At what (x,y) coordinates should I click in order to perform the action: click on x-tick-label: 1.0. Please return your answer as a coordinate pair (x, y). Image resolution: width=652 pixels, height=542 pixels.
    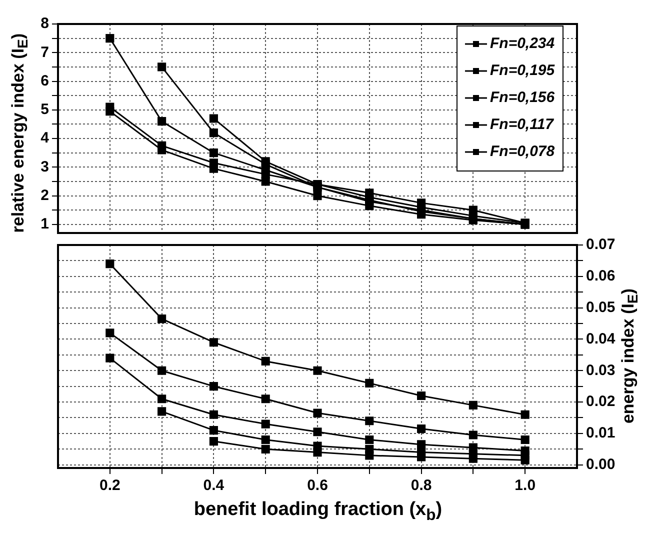
    Looking at the image, I should click on (525, 485).